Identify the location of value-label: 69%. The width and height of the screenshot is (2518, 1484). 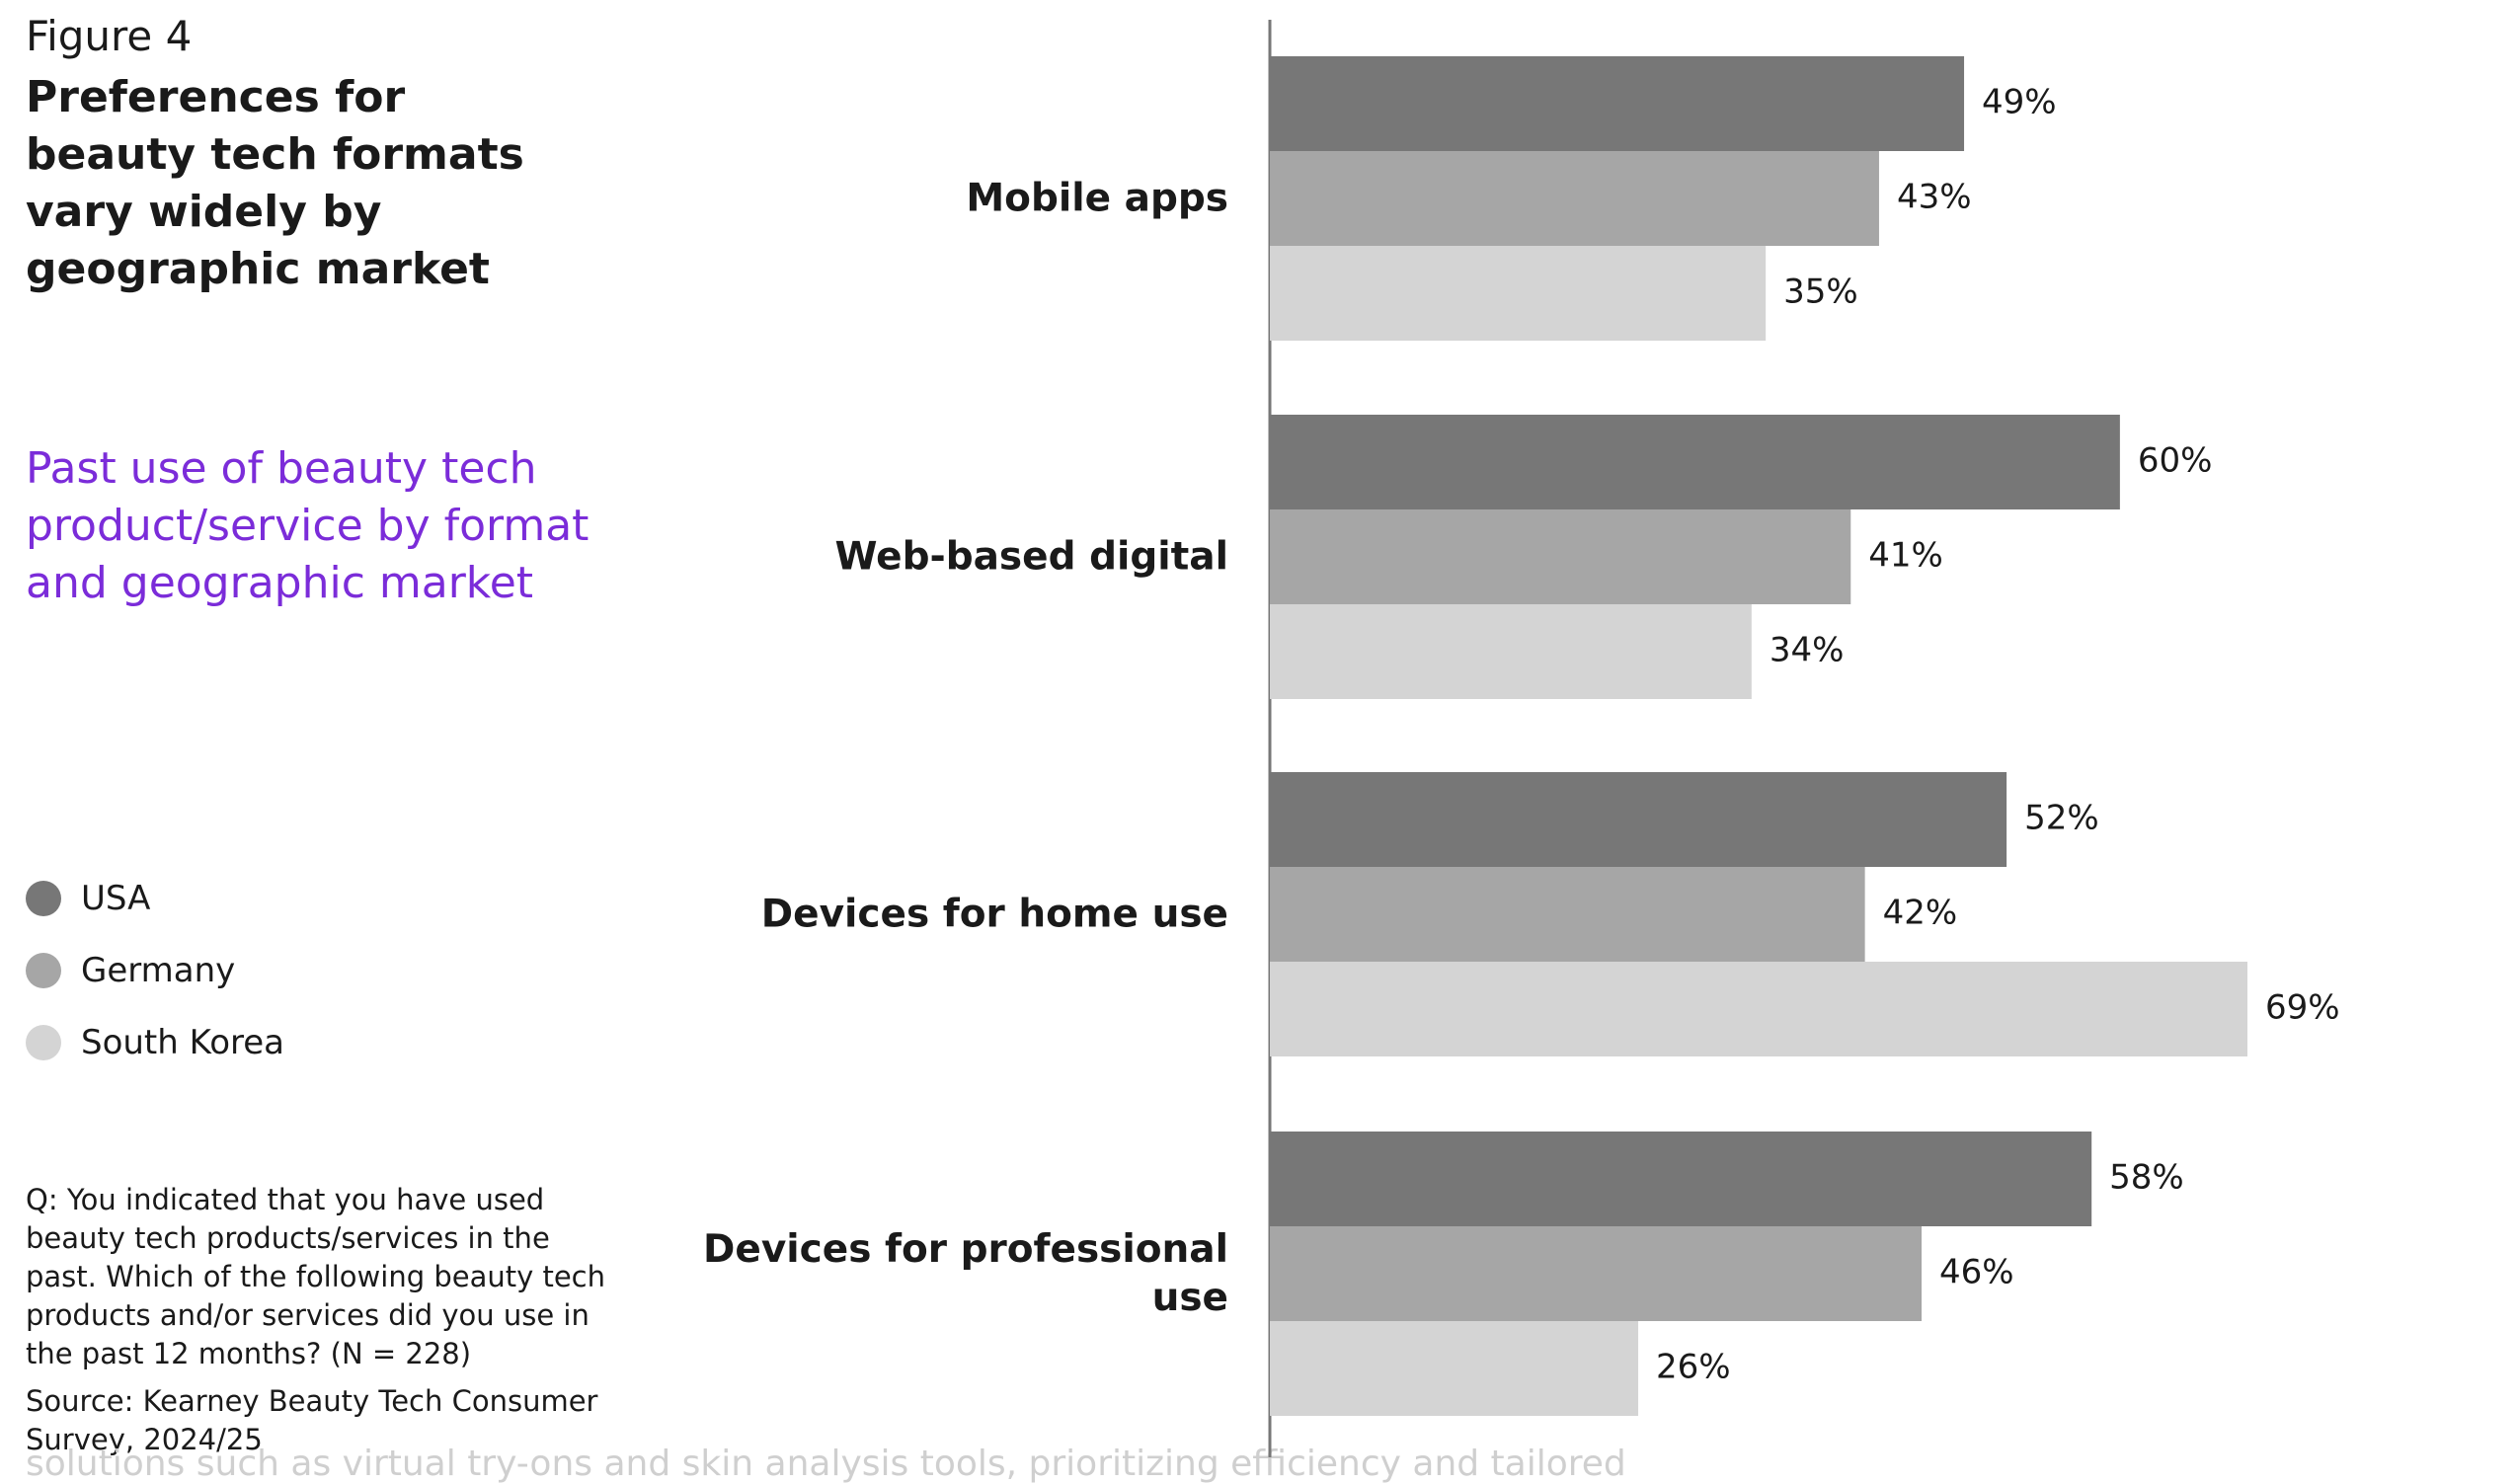
(2302, 1008).